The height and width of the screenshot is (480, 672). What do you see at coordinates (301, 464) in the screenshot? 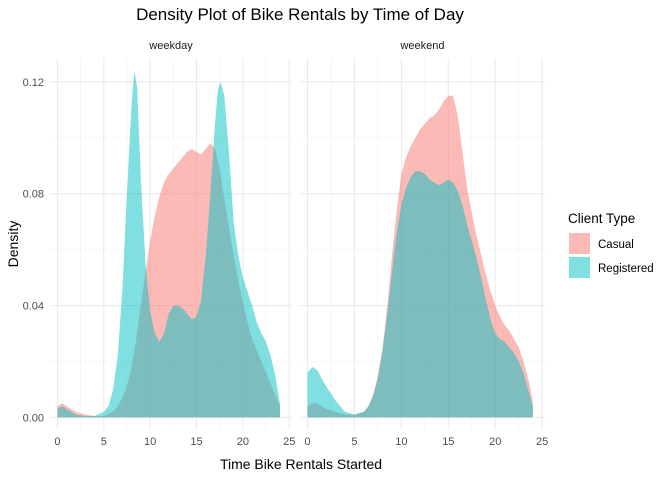
I see `x-axis-title: Time Bike Rentals Started` at bounding box center [301, 464].